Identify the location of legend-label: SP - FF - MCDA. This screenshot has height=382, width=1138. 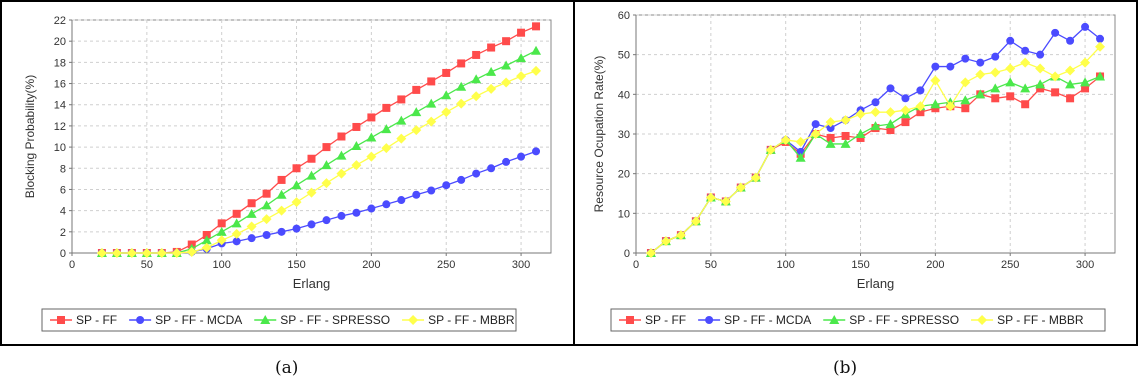
(767, 320).